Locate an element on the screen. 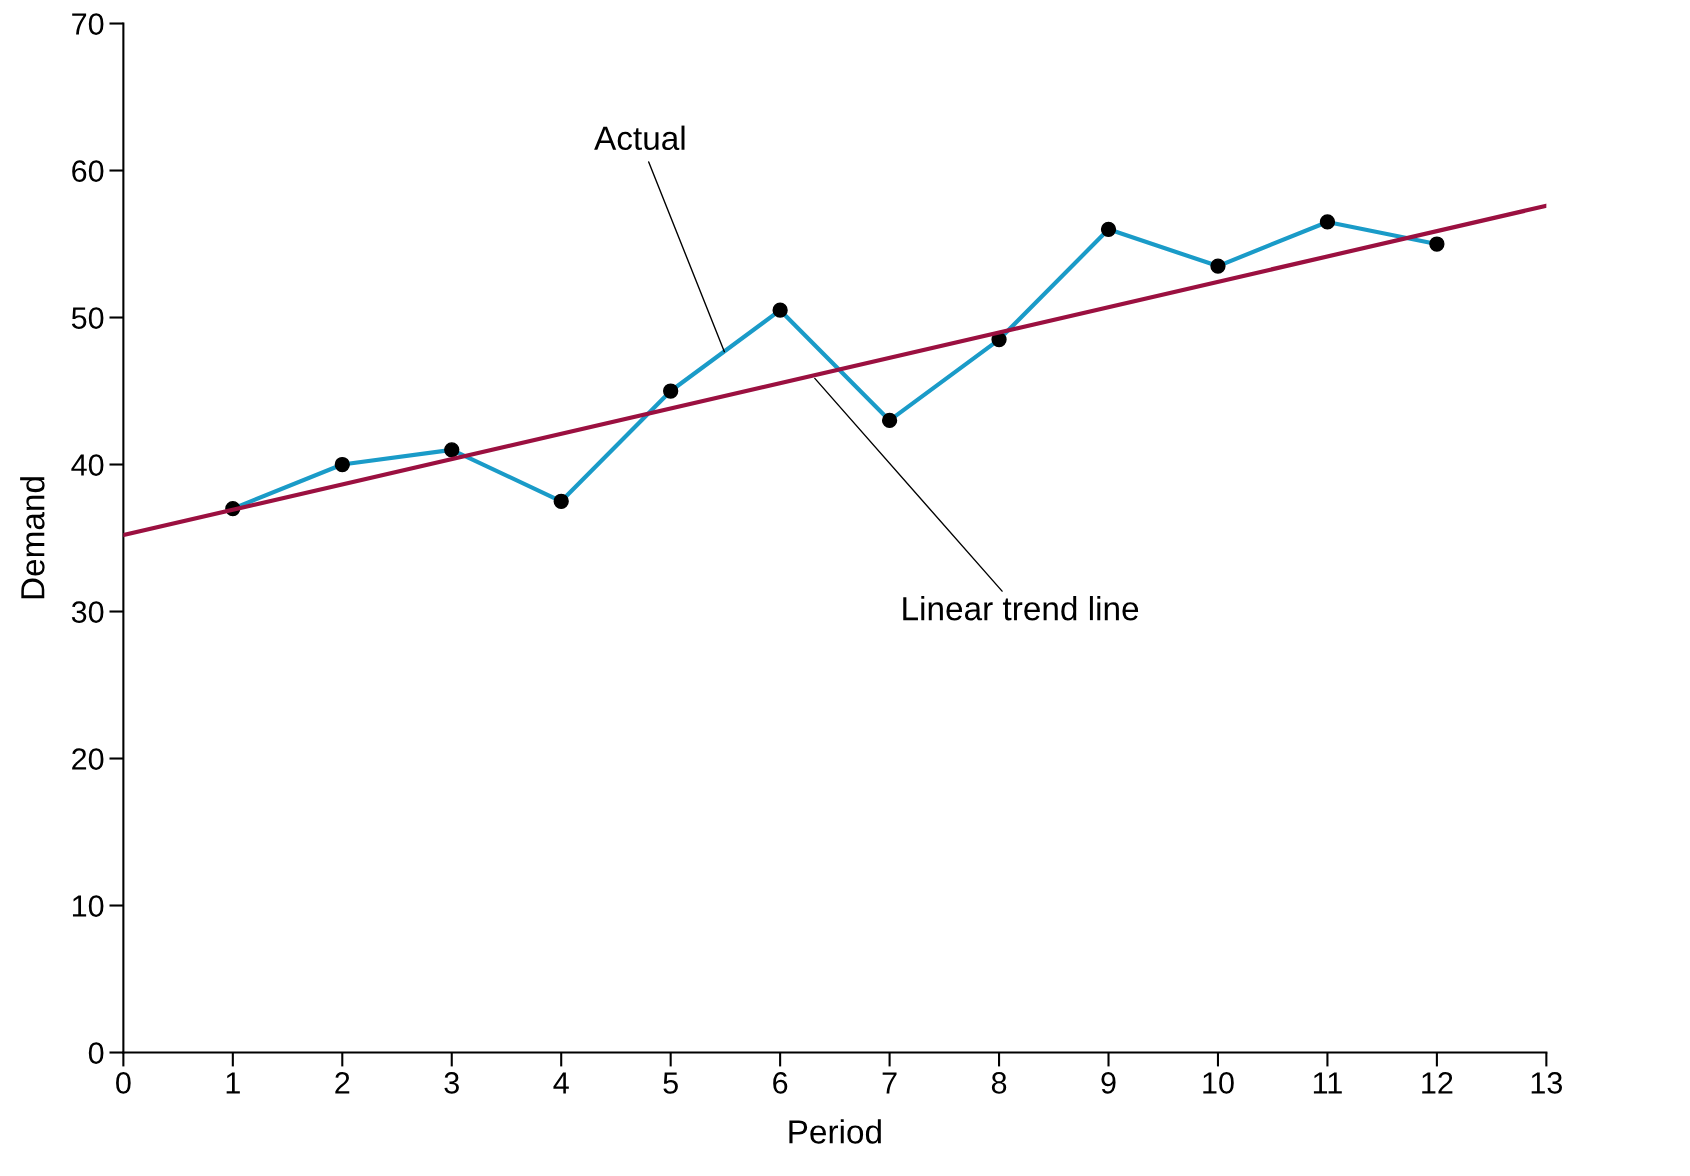 The image size is (1690, 1176). y-tick-label: 20 is located at coordinates (88, 759).